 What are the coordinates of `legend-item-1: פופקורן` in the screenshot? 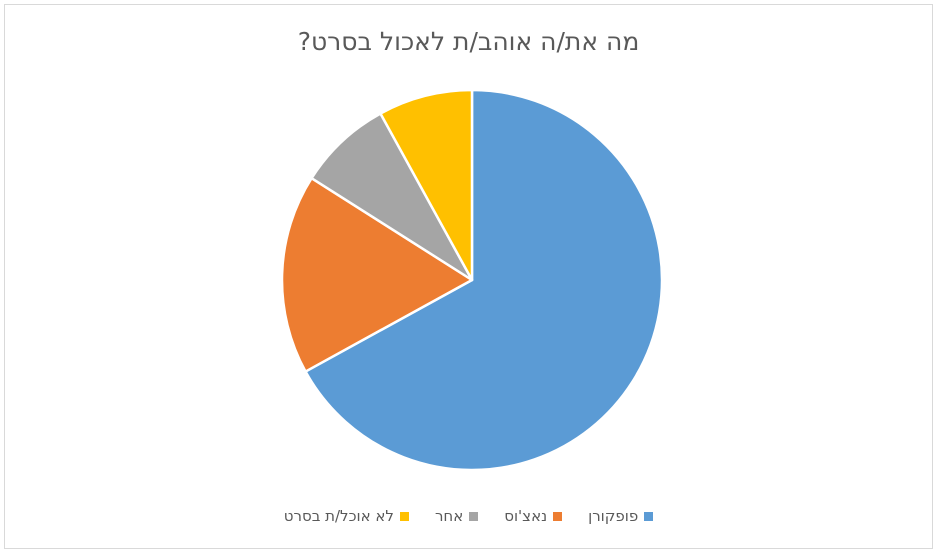 It's located at (621, 516).